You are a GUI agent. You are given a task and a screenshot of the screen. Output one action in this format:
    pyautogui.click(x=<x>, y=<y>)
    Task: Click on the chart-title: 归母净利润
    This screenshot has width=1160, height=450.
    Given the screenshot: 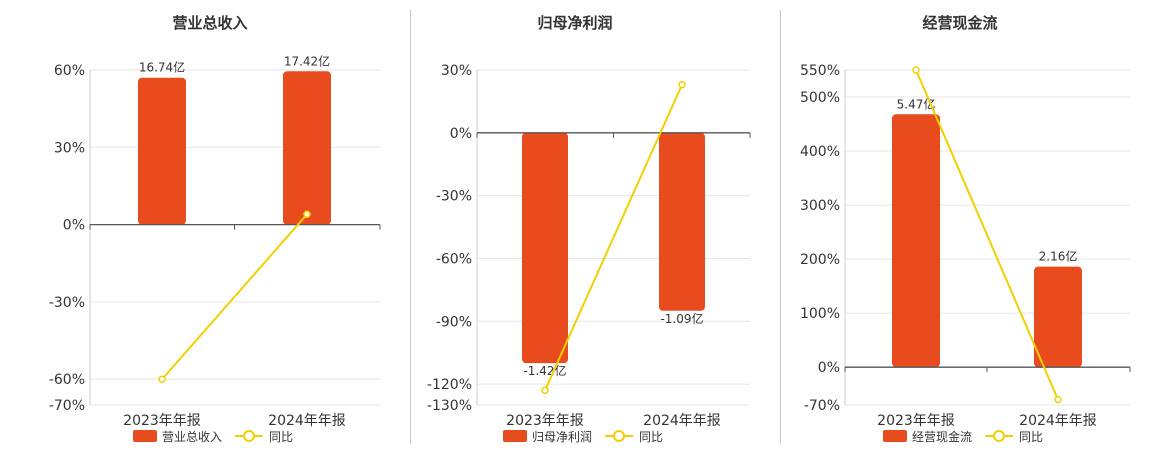 What is the action you would take?
    pyautogui.click(x=574, y=23)
    